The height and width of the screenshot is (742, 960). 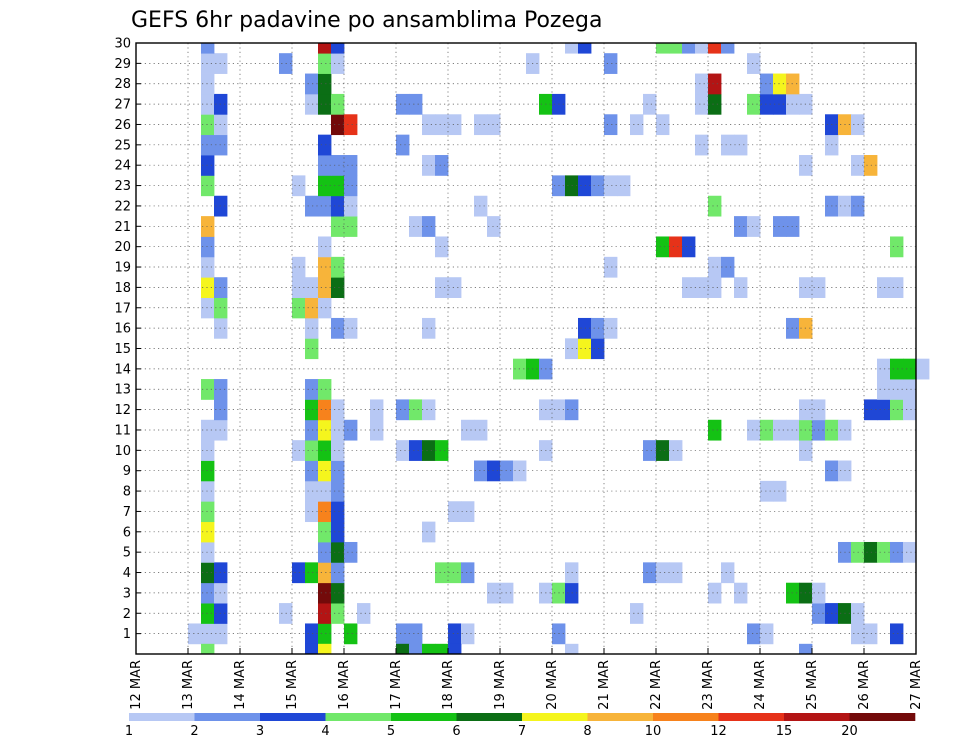 I want to click on y-tick-label: 10, so click(x=122, y=451).